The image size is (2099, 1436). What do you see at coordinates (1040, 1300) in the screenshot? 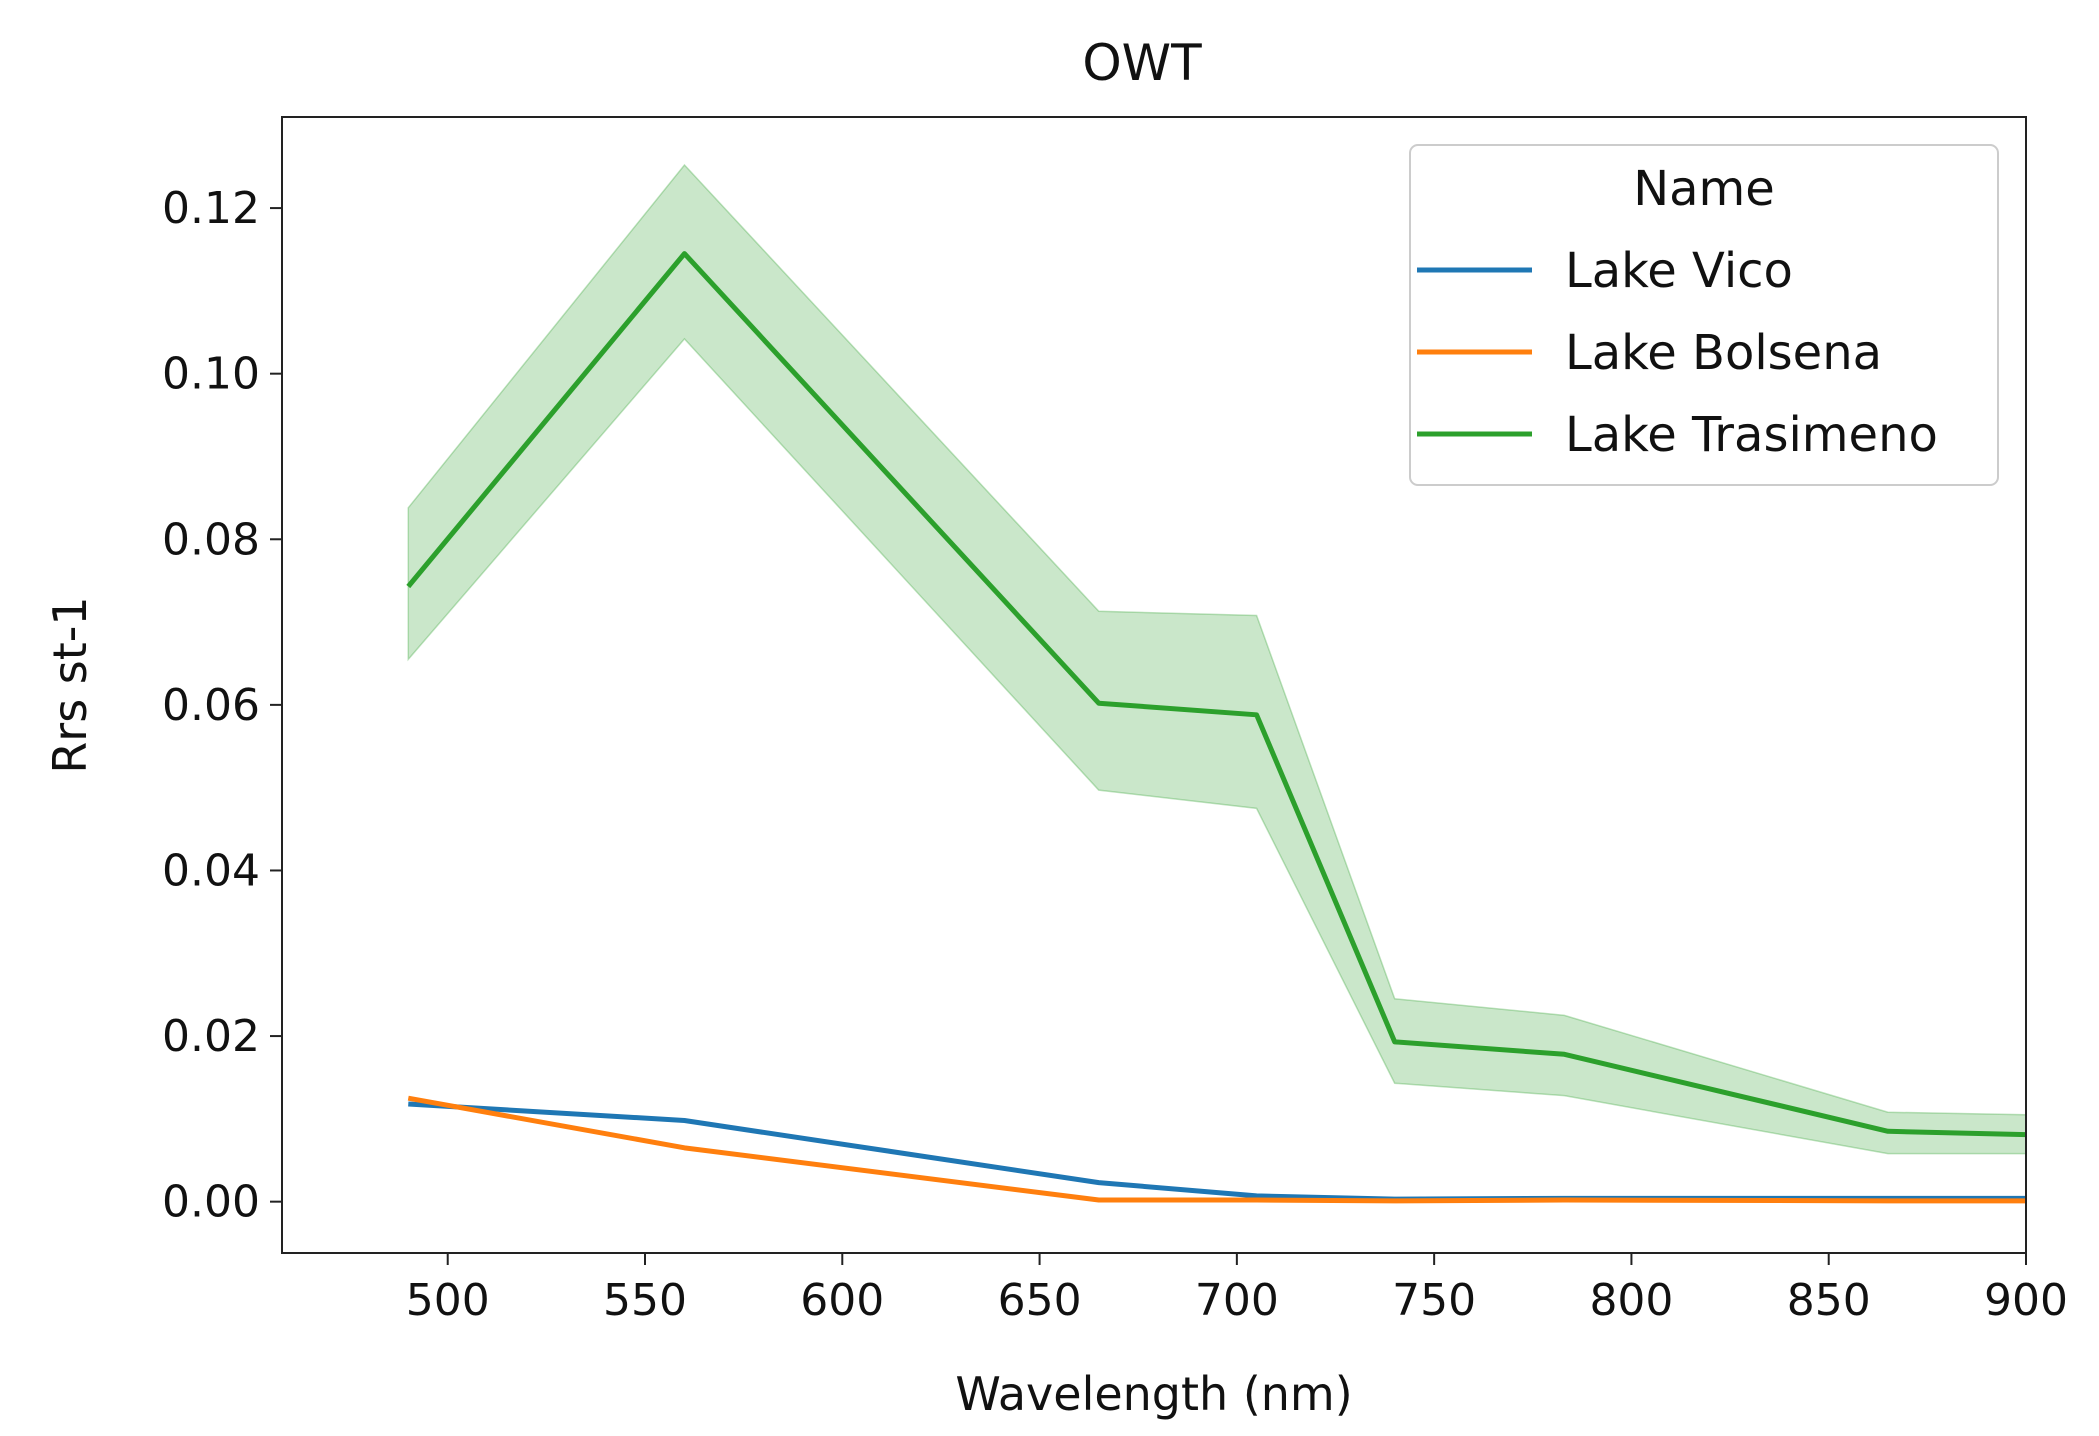
I see `x-tick-label: 650` at bounding box center [1040, 1300].